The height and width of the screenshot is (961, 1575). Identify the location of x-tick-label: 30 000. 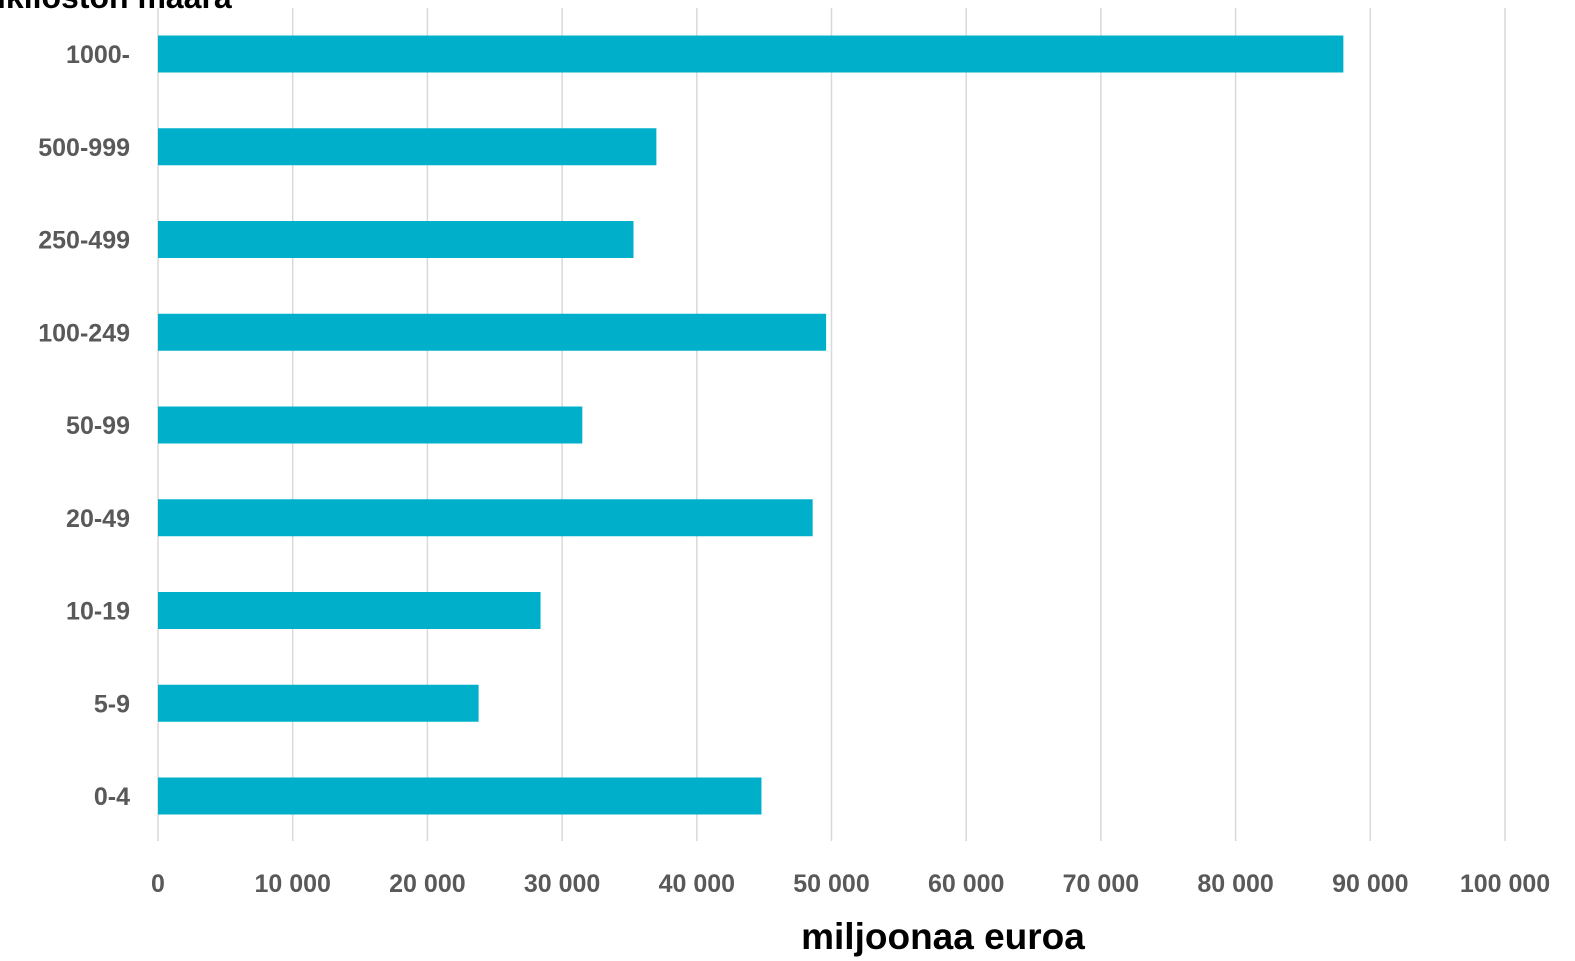
(562, 884).